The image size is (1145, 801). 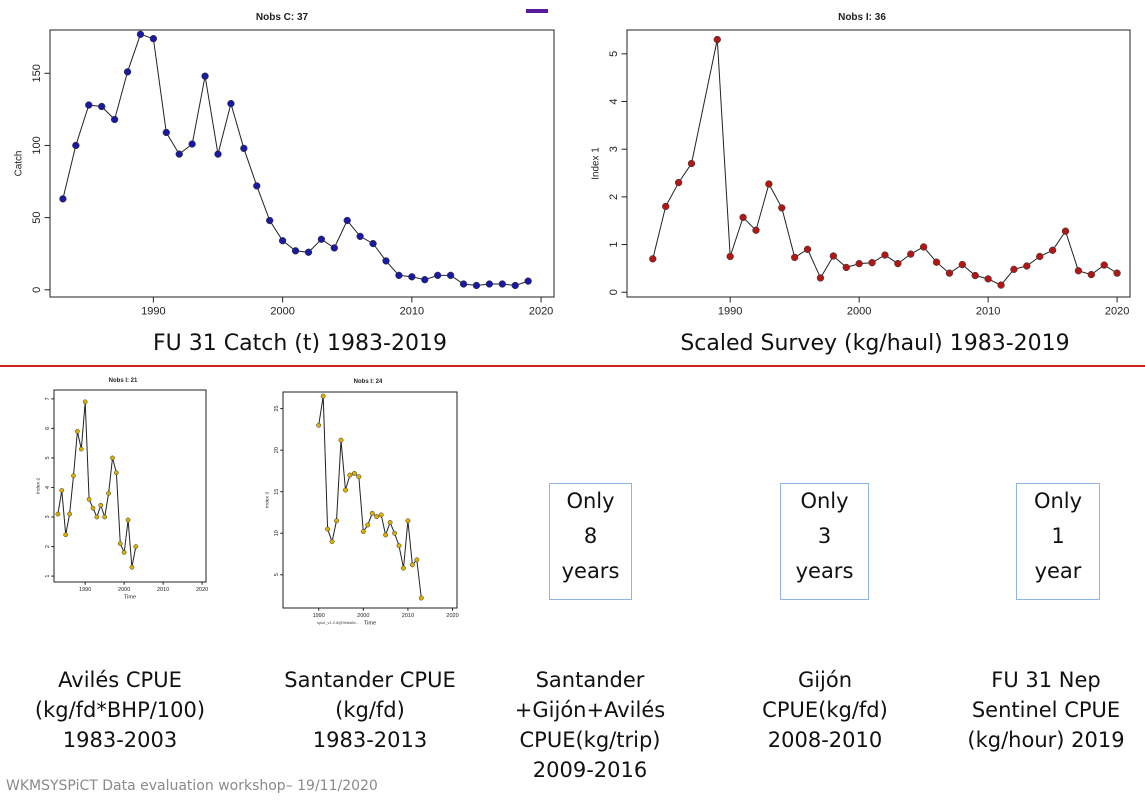 What do you see at coordinates (572, 366) in the screenshot?
I see `section-divider` at bounding box center [572, 366].